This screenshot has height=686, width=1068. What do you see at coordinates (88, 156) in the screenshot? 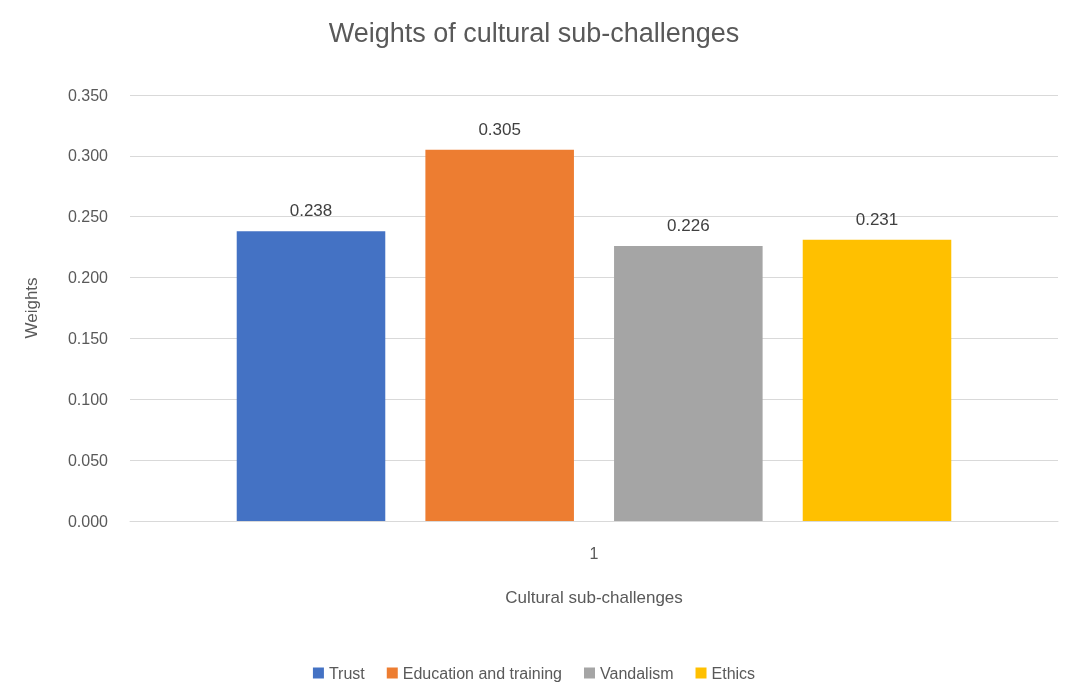
I see `y-tick-label: 0.300` at bounding box center [88, 156].